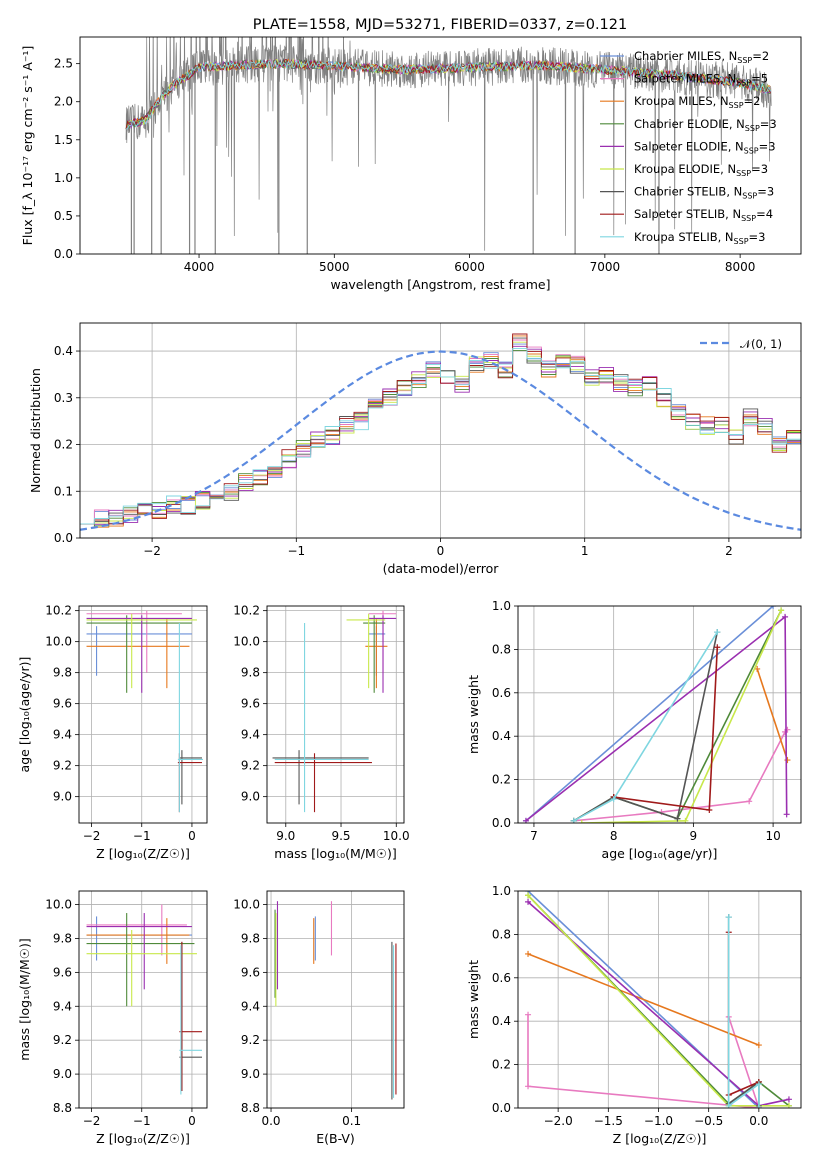 The image size is (819, 1170). I want to click on histogram-kroupa-stelib, so click(440, 436).